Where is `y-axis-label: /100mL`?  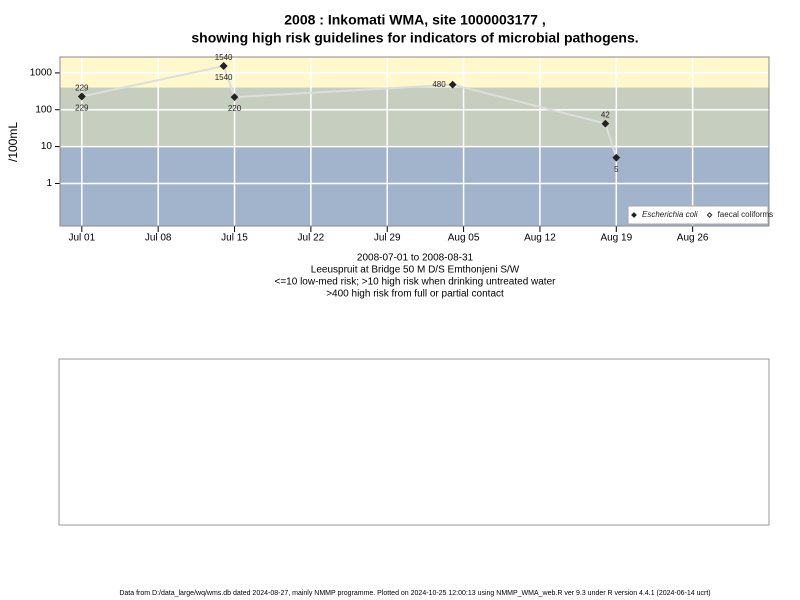 y-axis-label: /100mL is located at coordinates (13, 142).